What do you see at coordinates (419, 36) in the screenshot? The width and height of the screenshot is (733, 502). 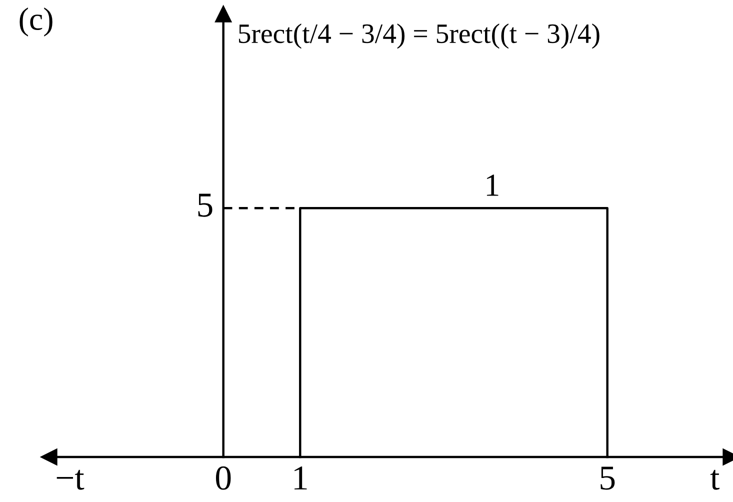 I see `chart-subtitle: 5rect(t/4 − 3/4) = 5rect((t − 3)/4)` at bounding box center [419, 36].